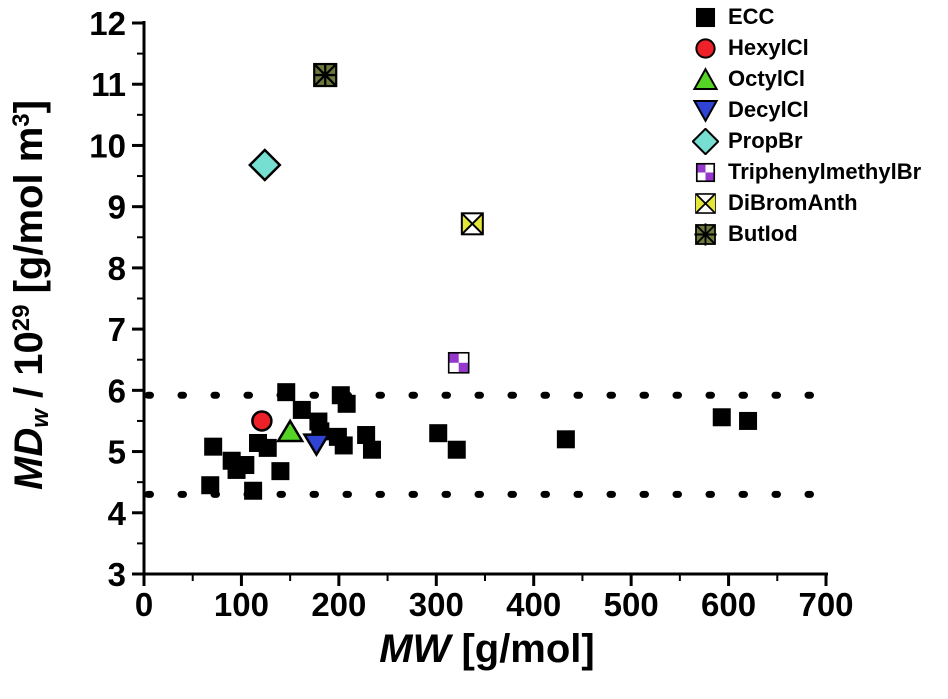 The image size is (948, 699). Describe the element at coordinates (325, 75) in the screenshot. I see `series-ButIod` at that location.